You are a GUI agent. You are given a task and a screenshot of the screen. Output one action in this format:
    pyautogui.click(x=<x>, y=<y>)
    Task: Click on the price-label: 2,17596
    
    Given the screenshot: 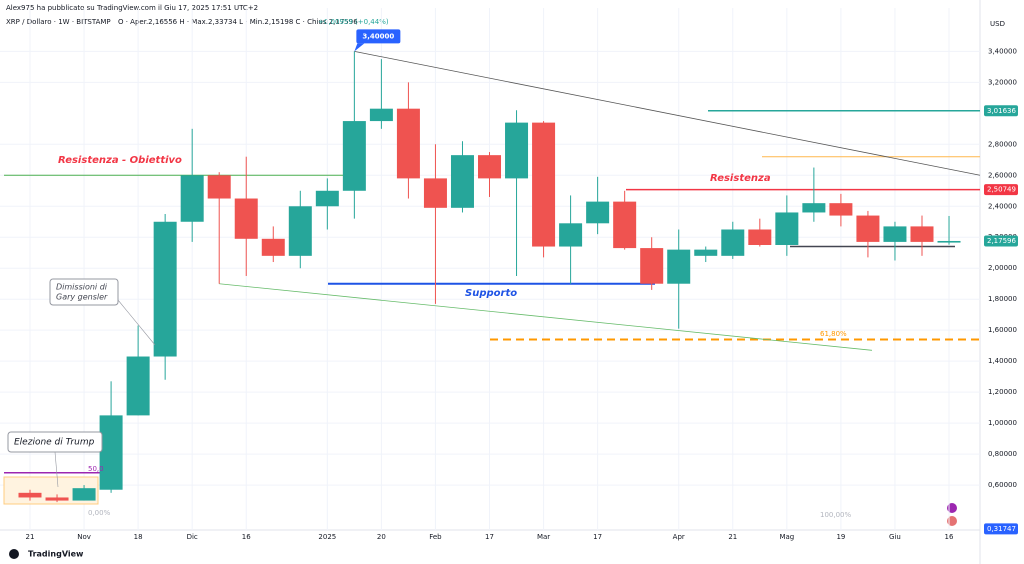 What is the action you would take?
    pyautogui.click(x=1001, y=241)
    